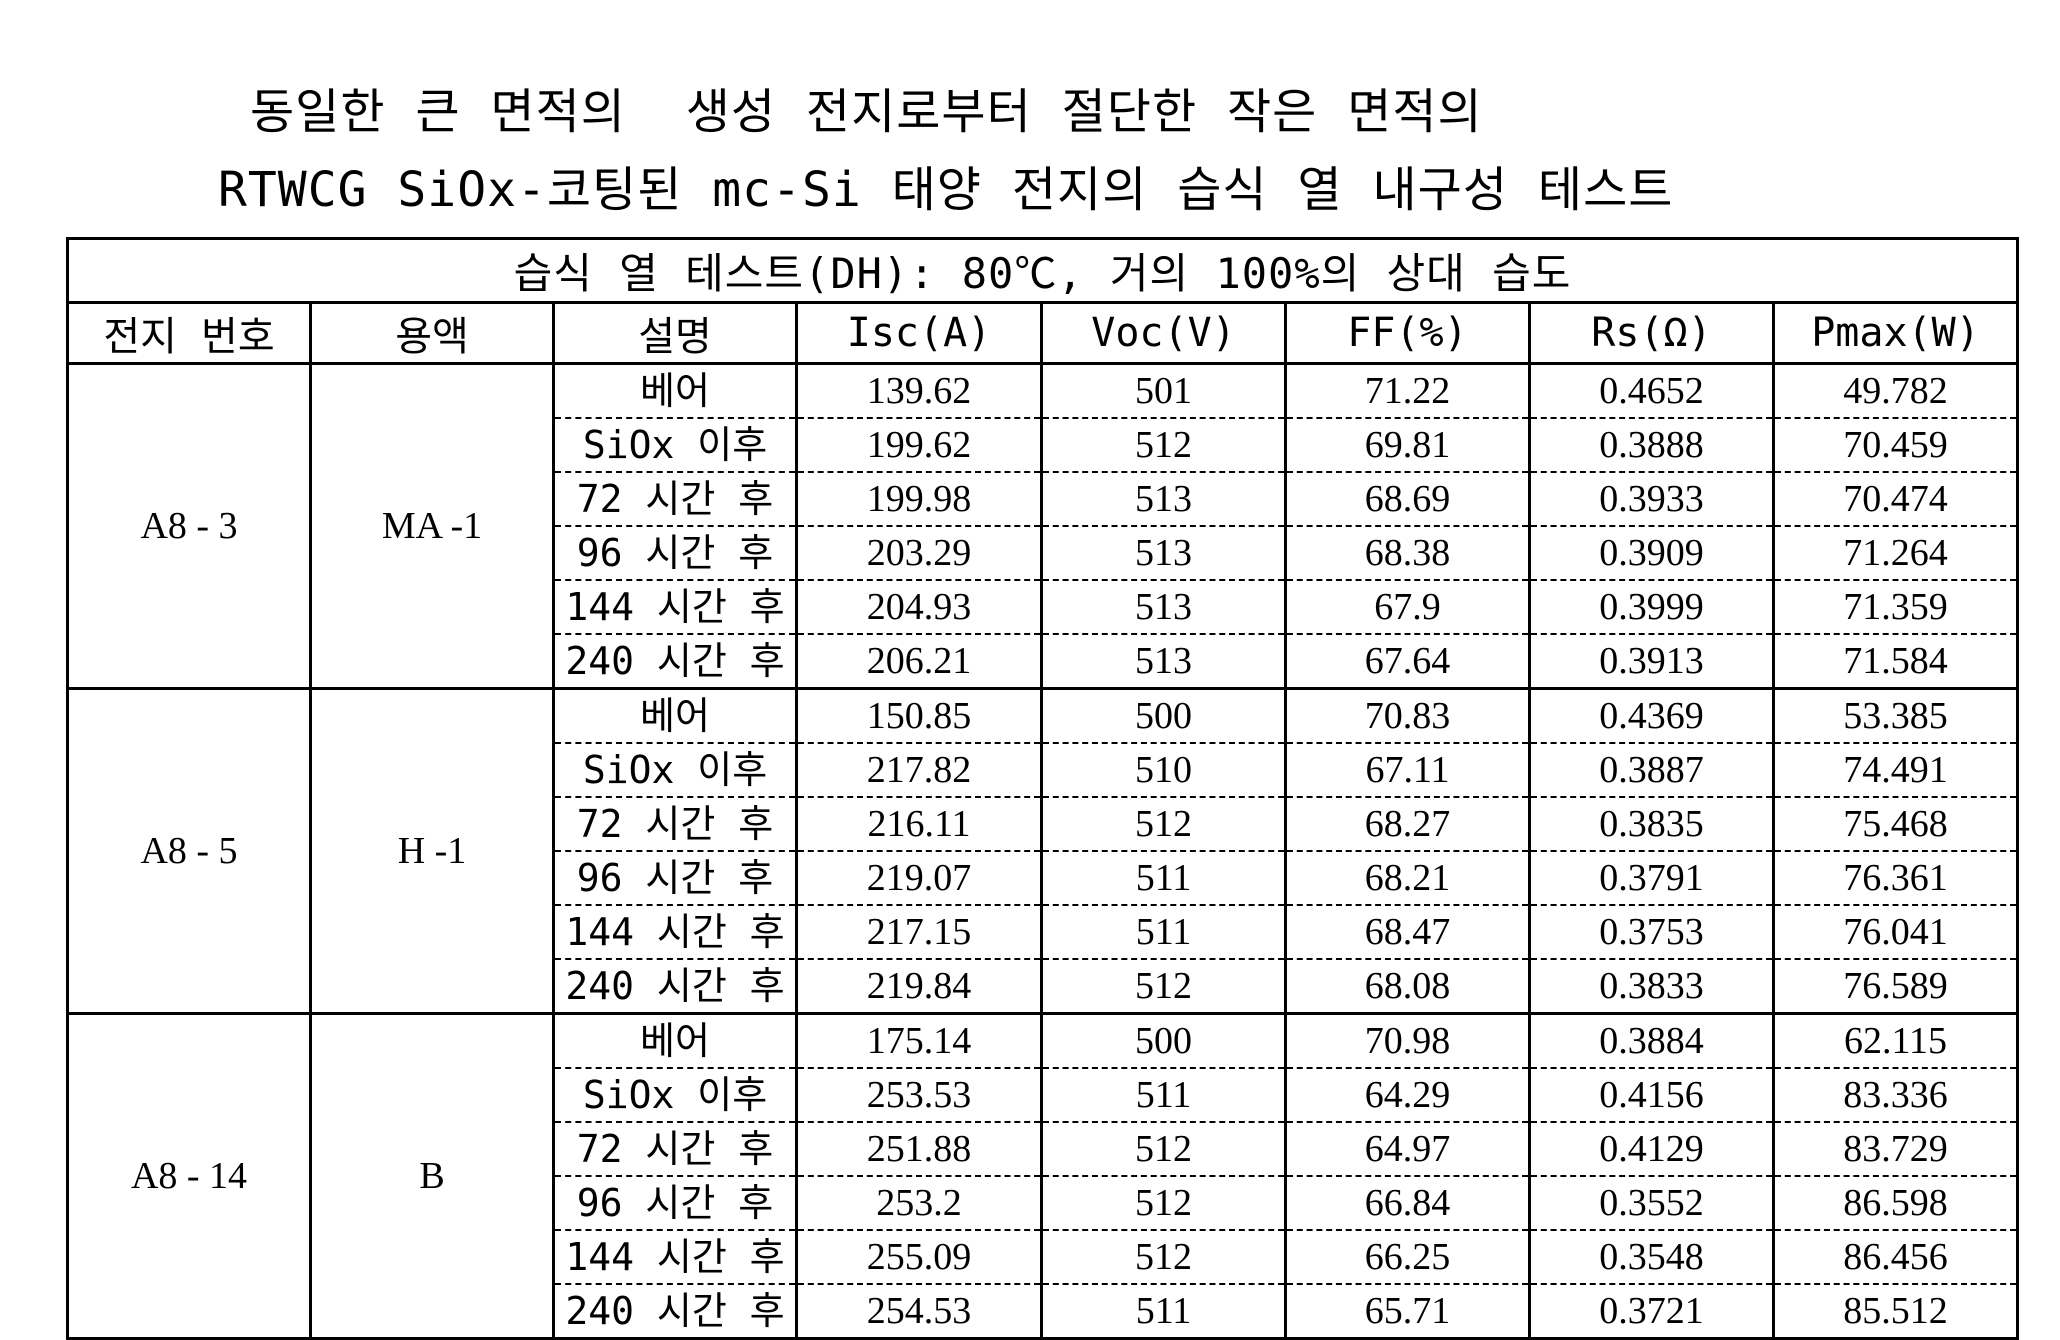  I want to click on table-row: SiOx 이후 217.82 510 67.11 0.3887 74.491, so click(1044, 770).